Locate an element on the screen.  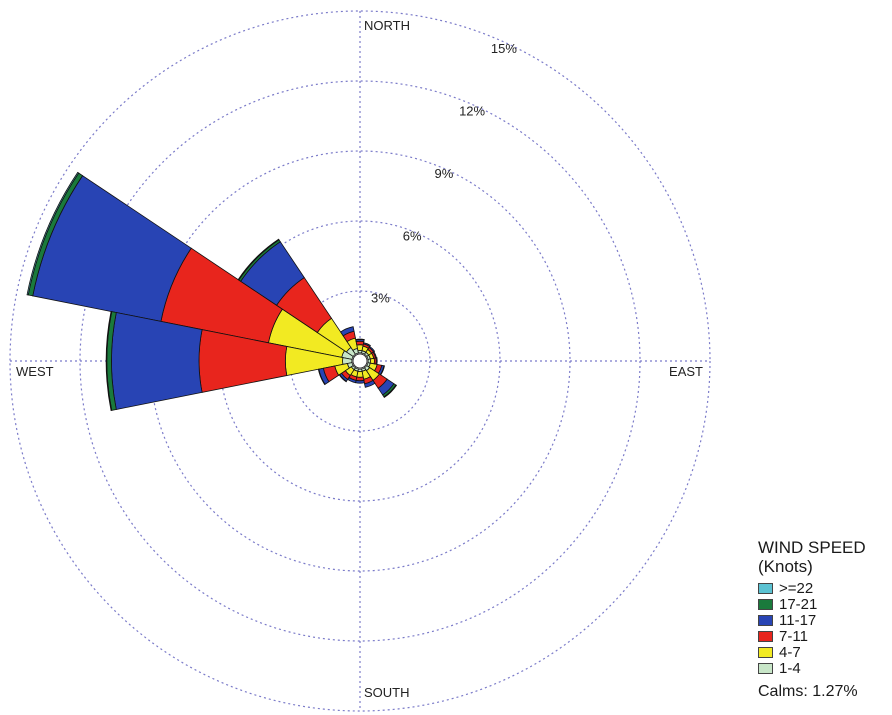
legend-label: 17-21 is located at coordinates (798, 604).